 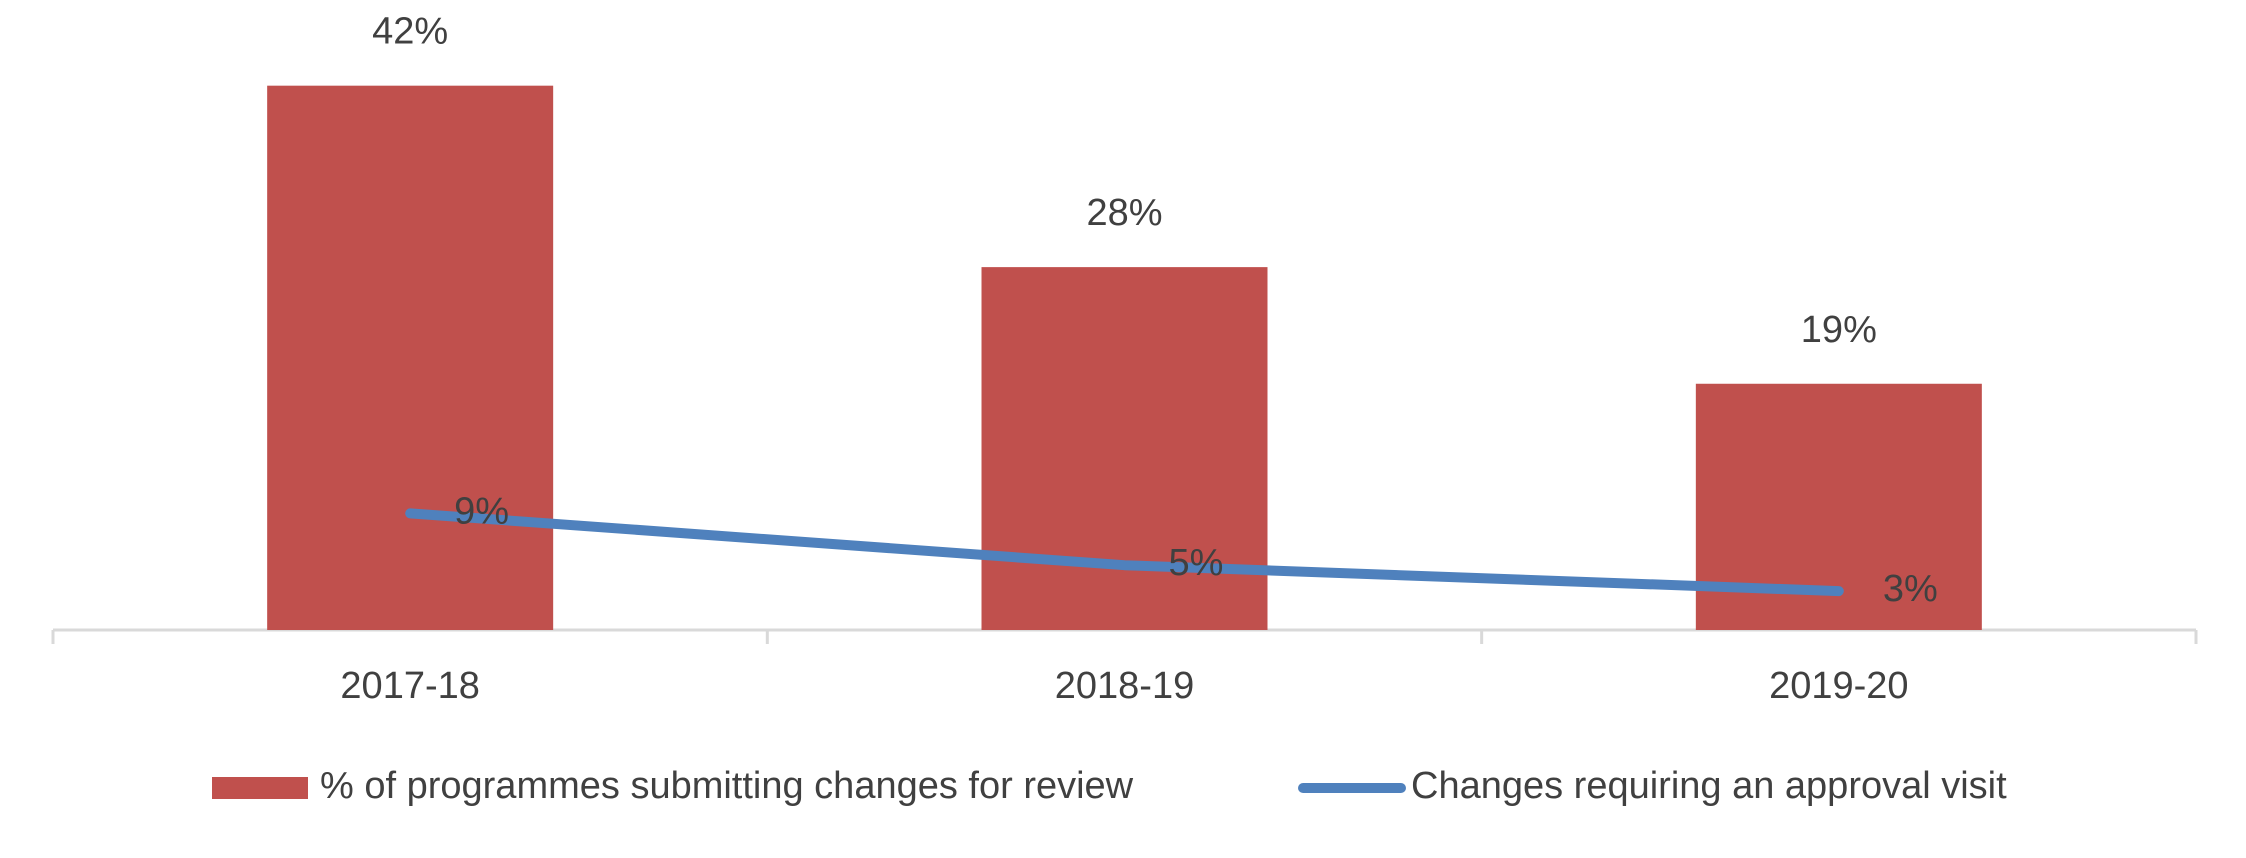 What do you see at coordinates (1124, 213) in the screenshot?
I see `bar-value-label: 28%` at bounding box center [1124, 213].